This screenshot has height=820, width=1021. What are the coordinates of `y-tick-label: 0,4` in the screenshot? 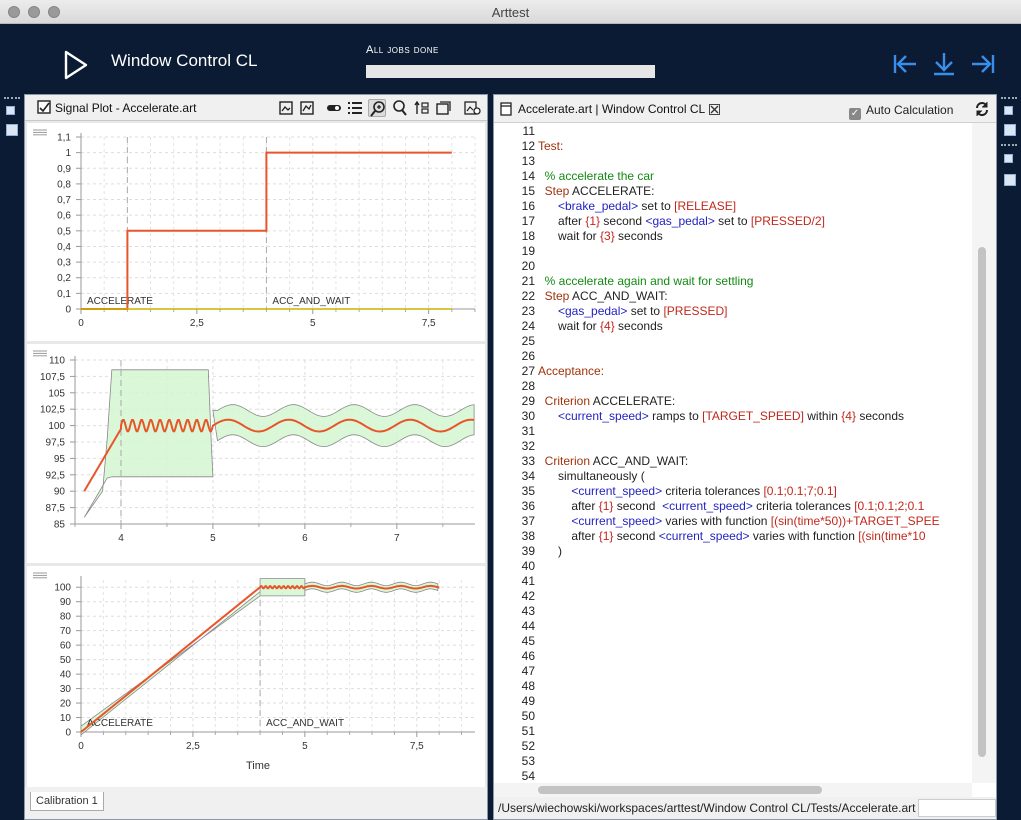 It's located at (64, 247).